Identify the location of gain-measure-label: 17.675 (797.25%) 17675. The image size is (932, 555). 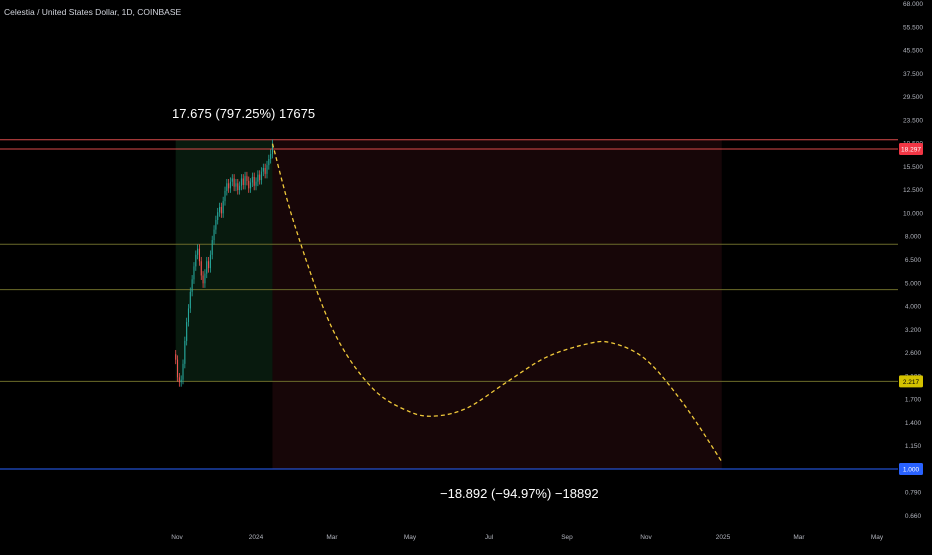
(244, 113).